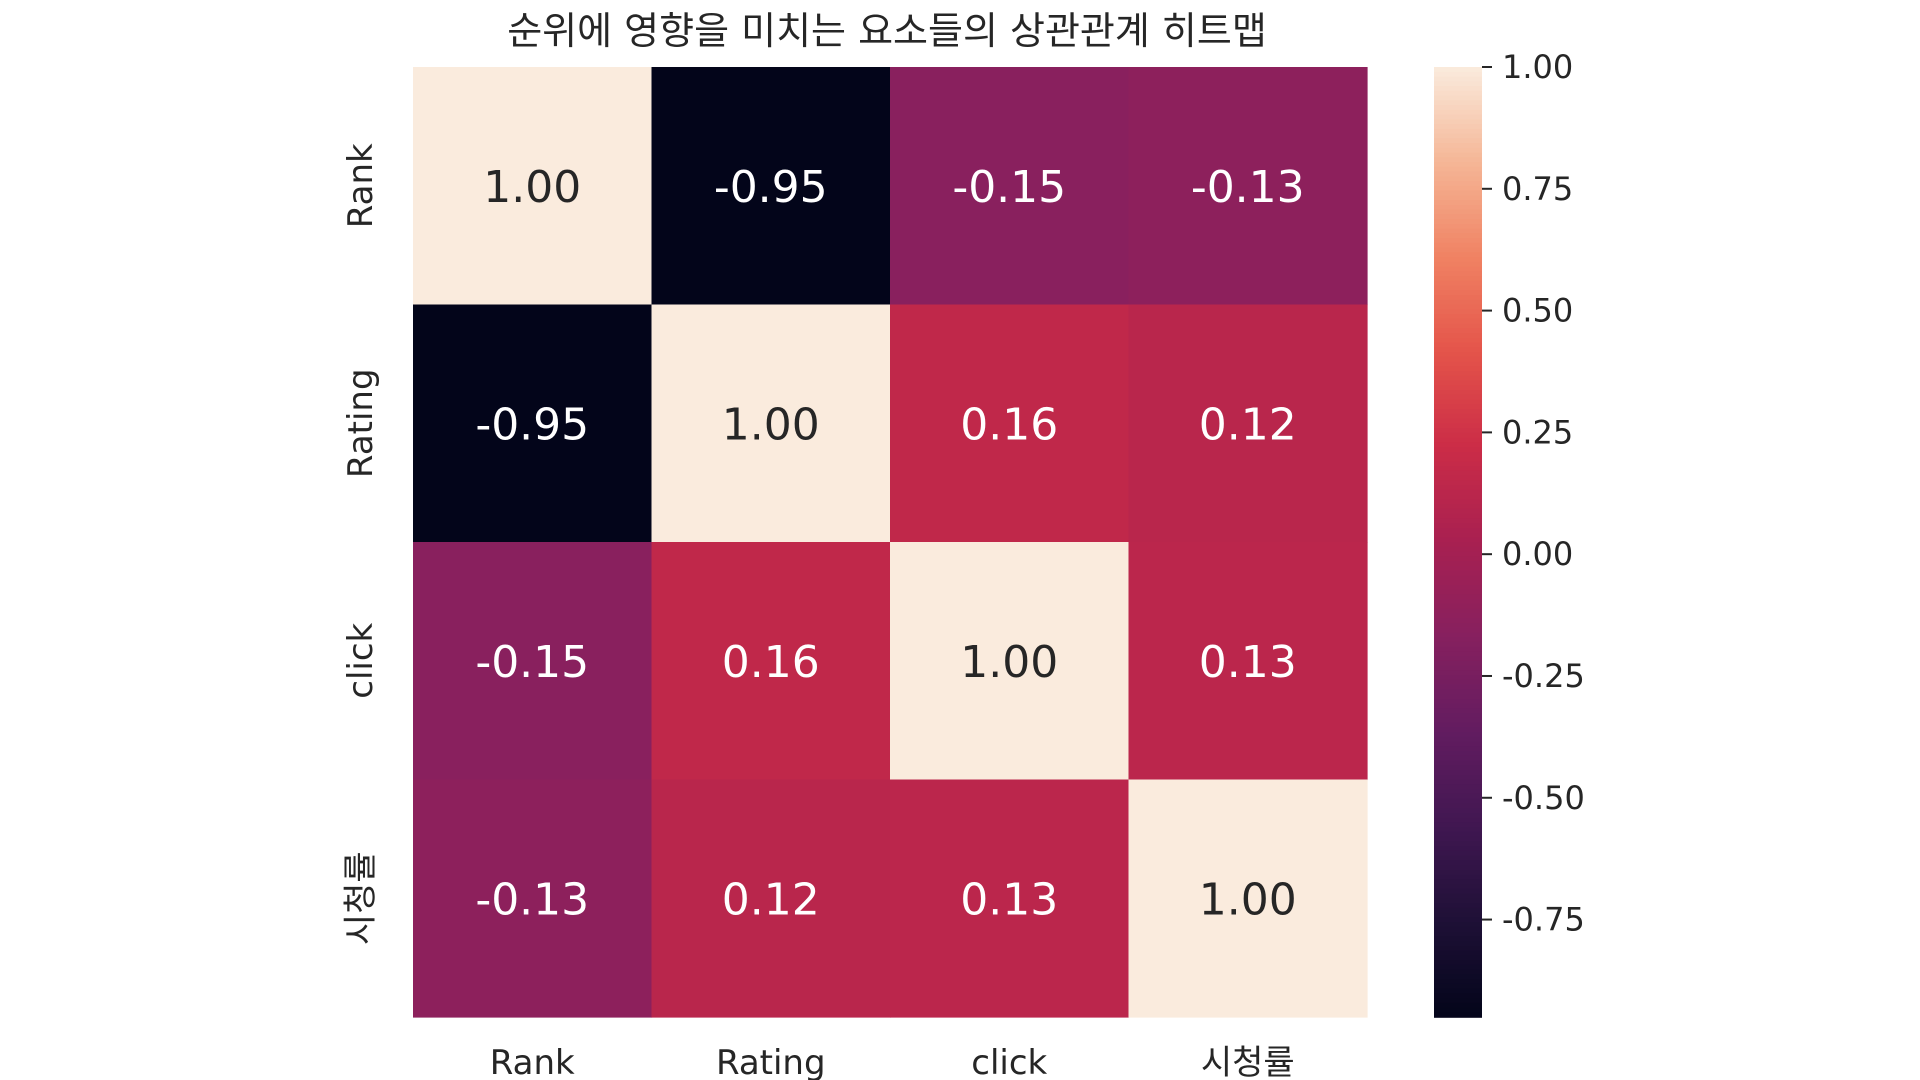  I want to click on x-tick-label: Rating, so click(771, 1061).